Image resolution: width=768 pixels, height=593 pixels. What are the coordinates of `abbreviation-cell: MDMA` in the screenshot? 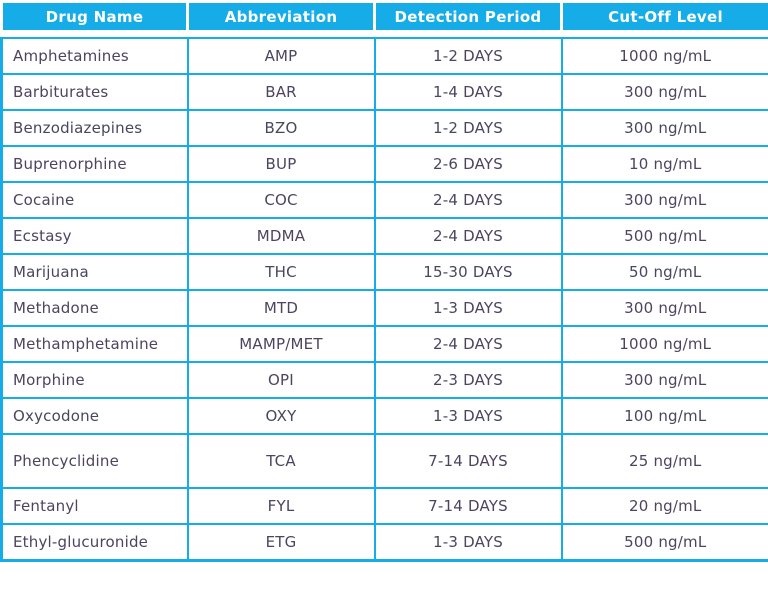 It's located at (281, 236).